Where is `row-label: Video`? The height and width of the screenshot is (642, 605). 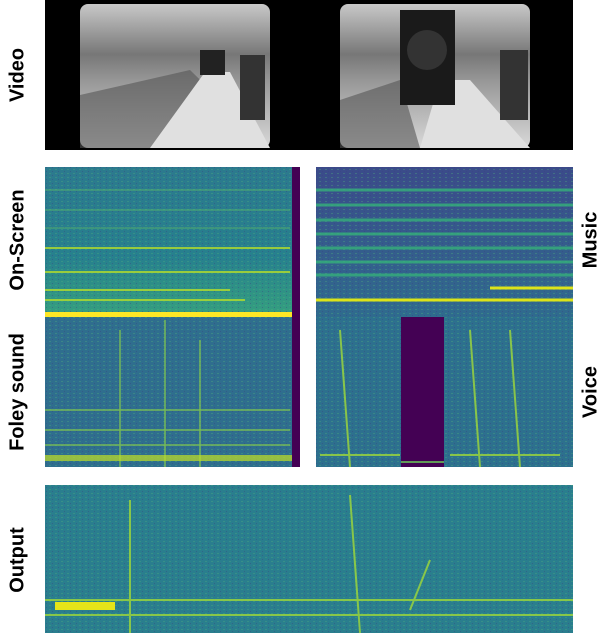 row-label: Video is located at coordinates (17, 75).